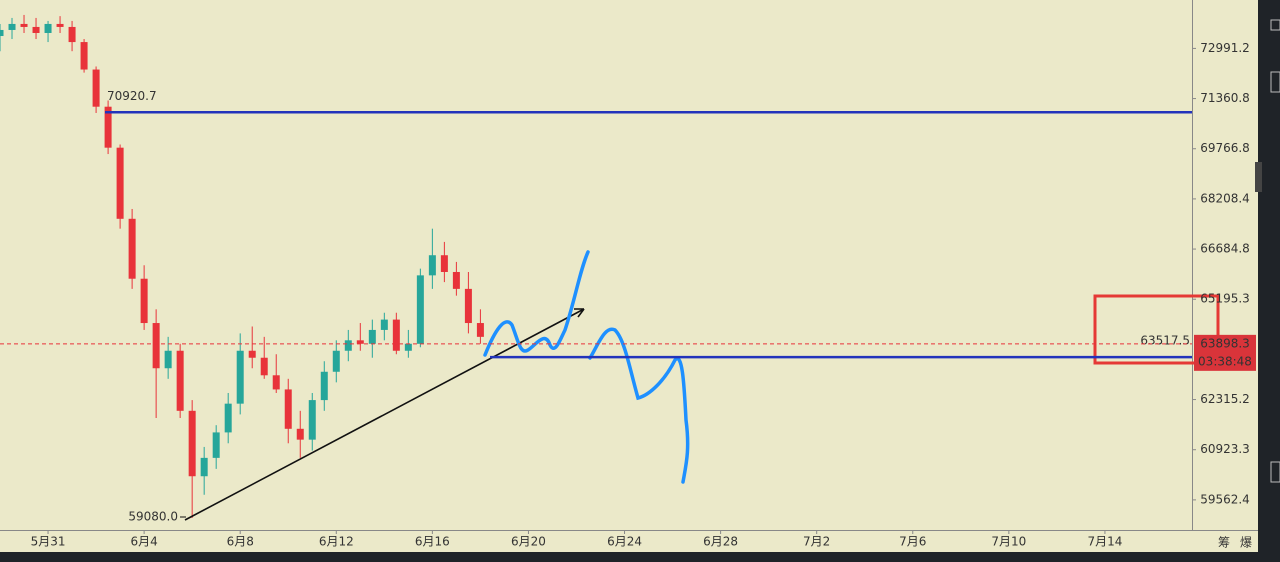 Image resolution: width=1280 pixels, height=562 pixels. What do you see at coordinates (1225, 399) in the screenshot?
I see `y-tick-label: 62315.2` at bounding box center [1225, 399].